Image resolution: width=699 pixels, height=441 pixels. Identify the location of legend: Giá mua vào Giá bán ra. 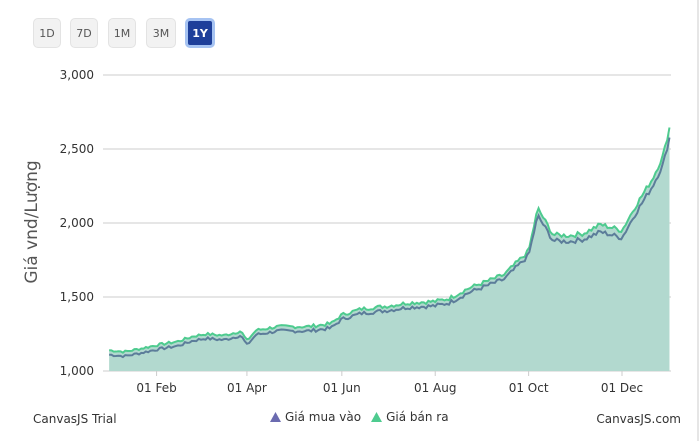
(359, 417).